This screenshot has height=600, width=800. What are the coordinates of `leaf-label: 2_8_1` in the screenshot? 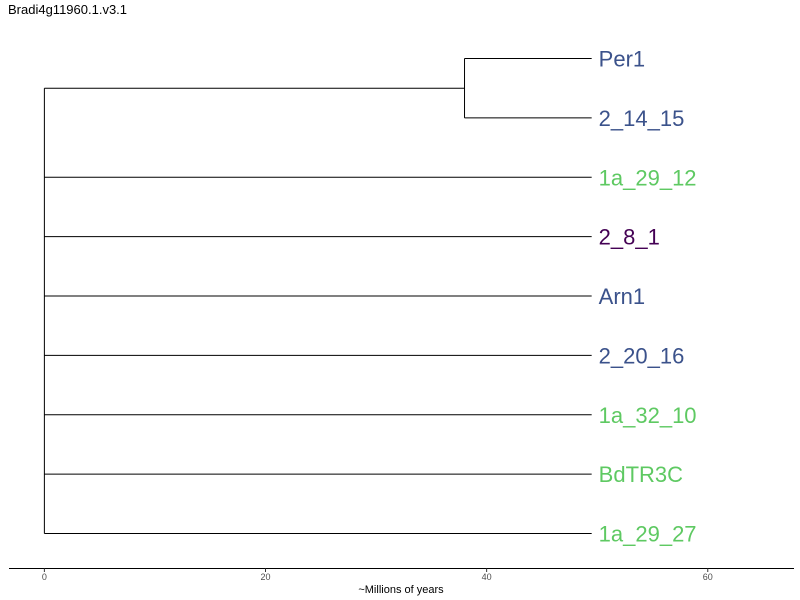 It's located at (629, 237).